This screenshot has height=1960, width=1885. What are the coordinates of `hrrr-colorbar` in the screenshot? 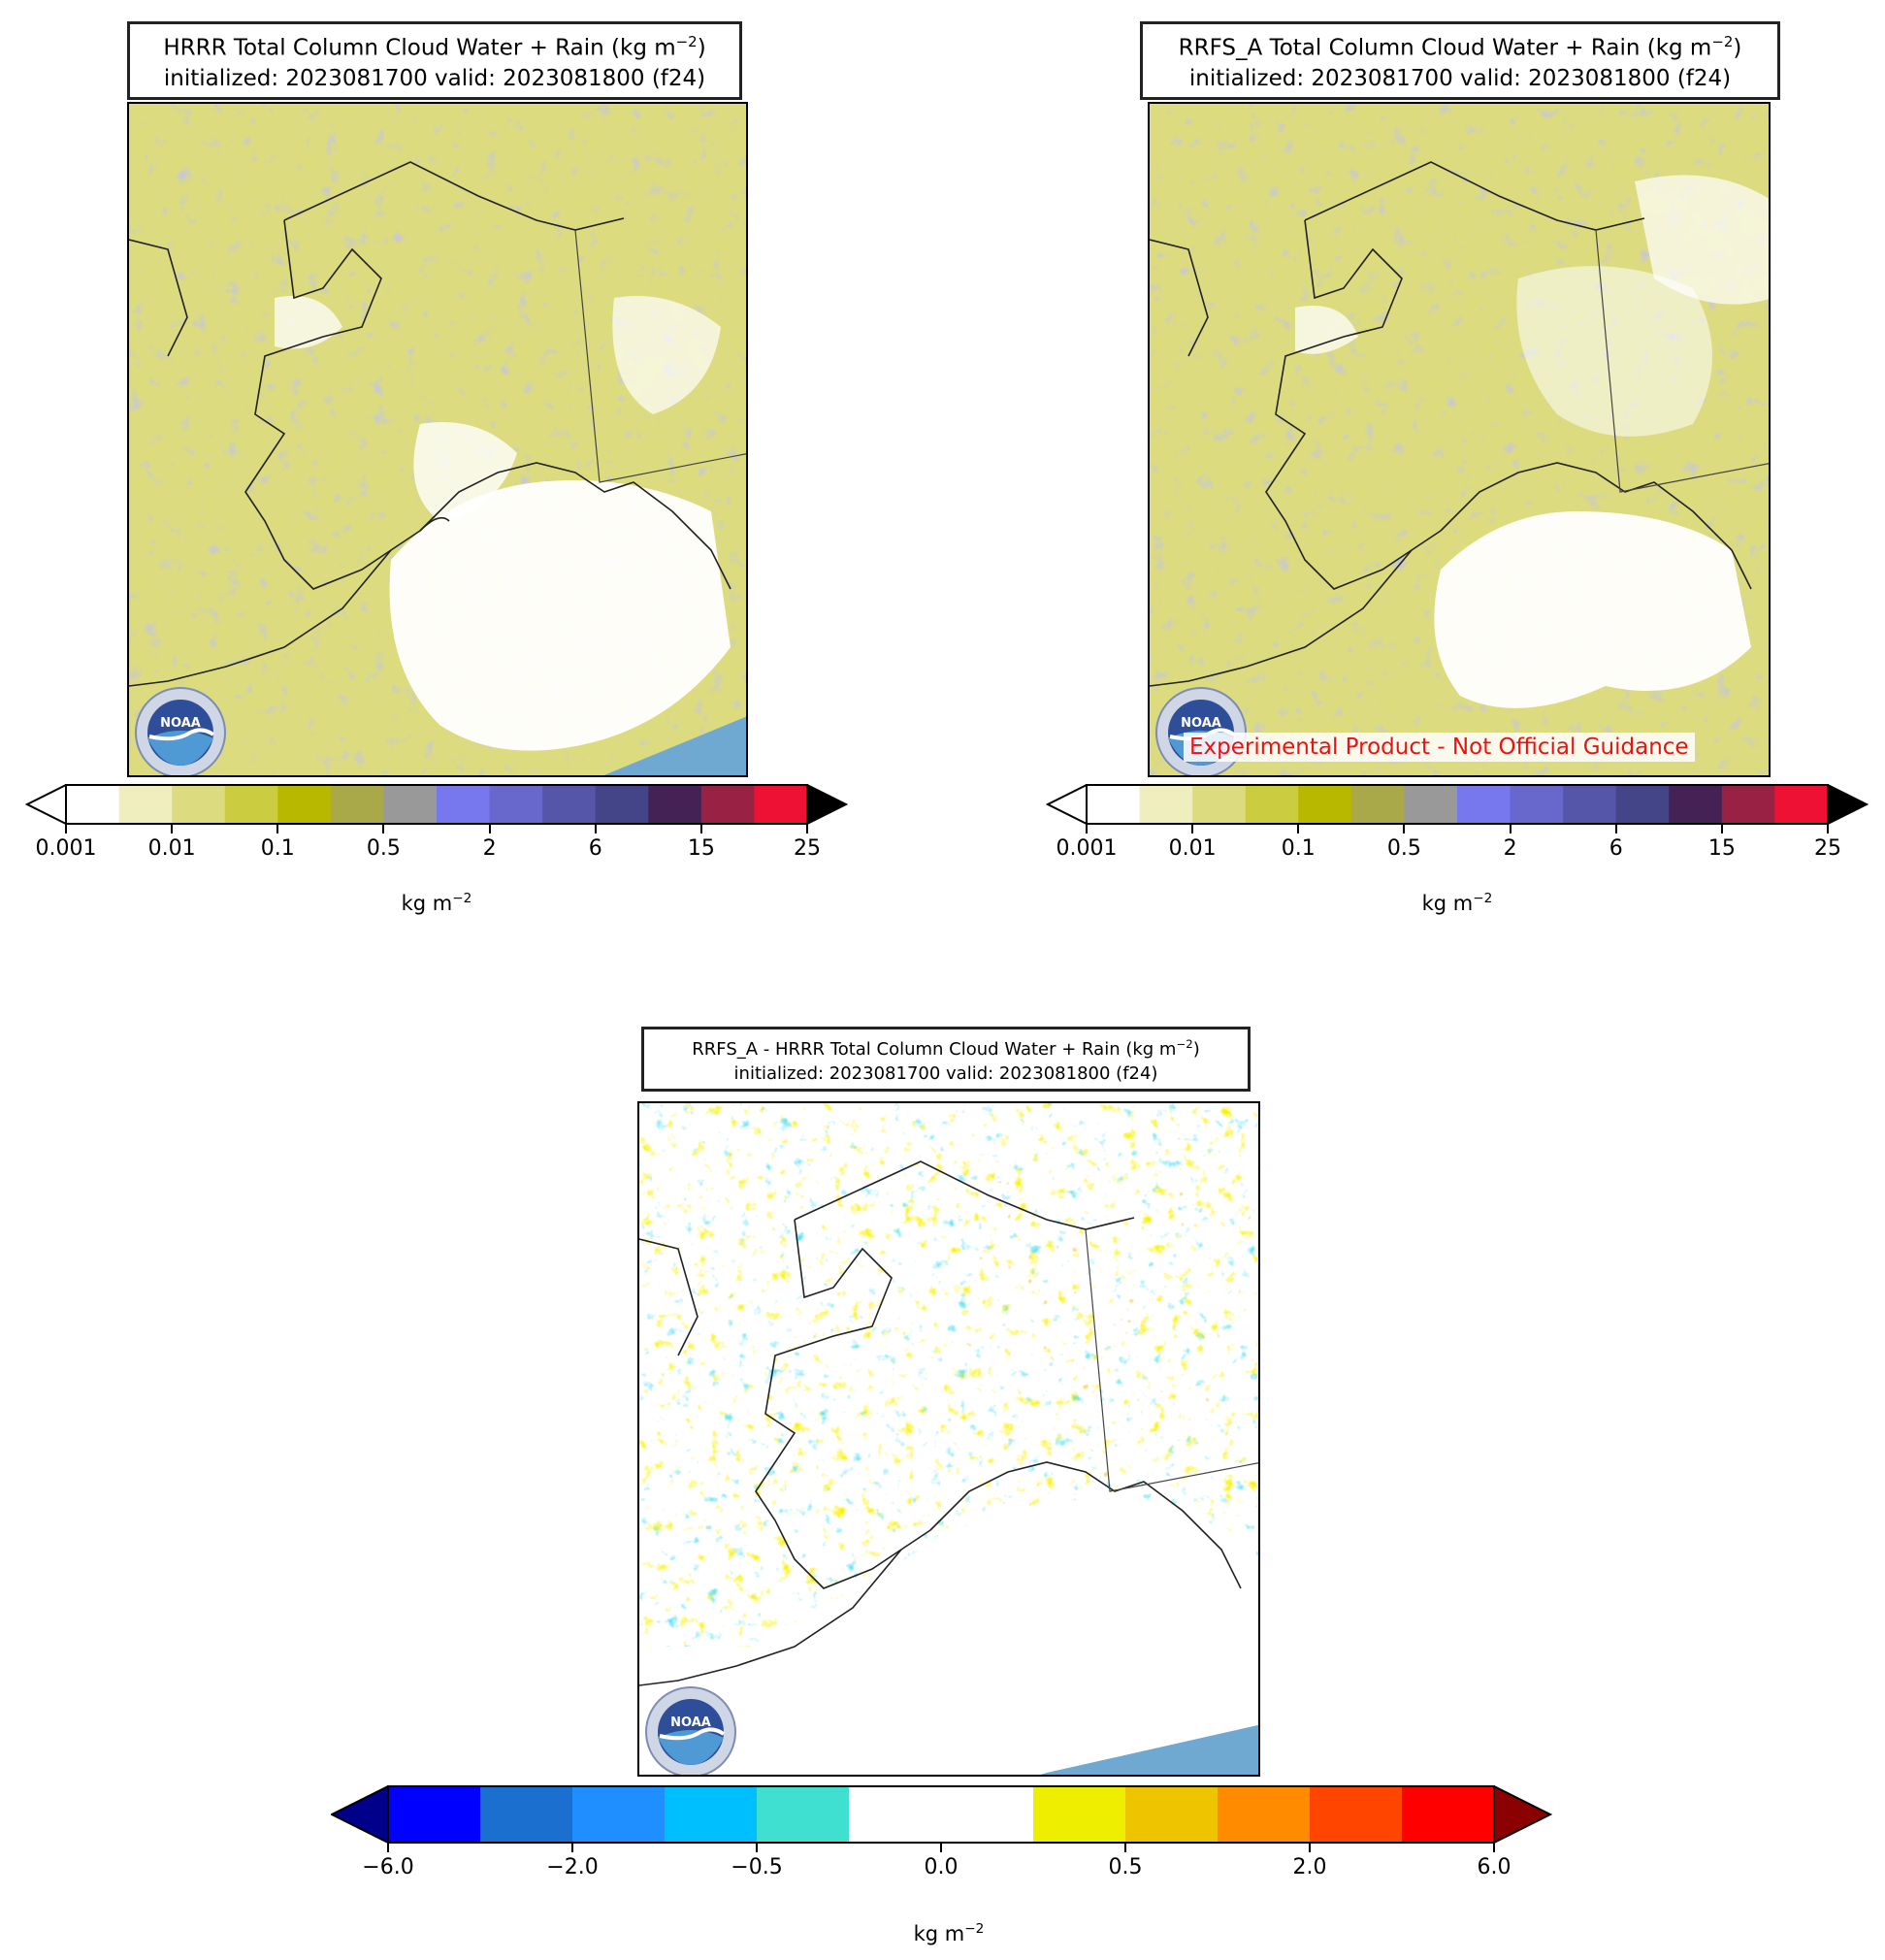 It's located at (436, 804).